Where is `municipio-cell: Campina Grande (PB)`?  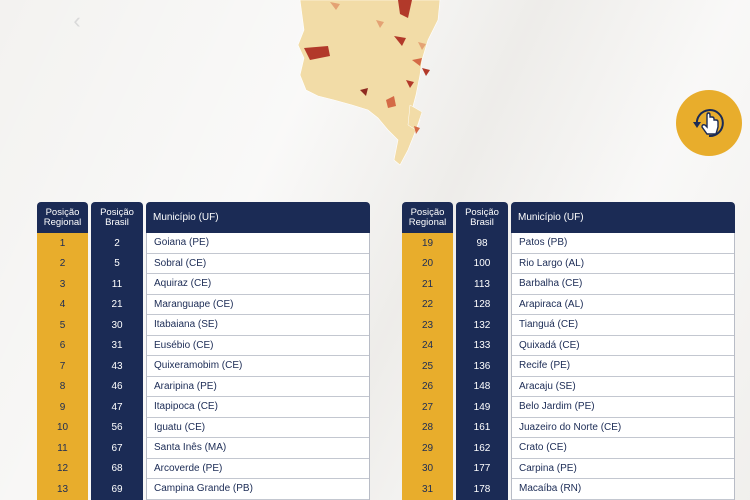 municipio-cell: Campina Grande (PB) is located at coordinates (258, 489).